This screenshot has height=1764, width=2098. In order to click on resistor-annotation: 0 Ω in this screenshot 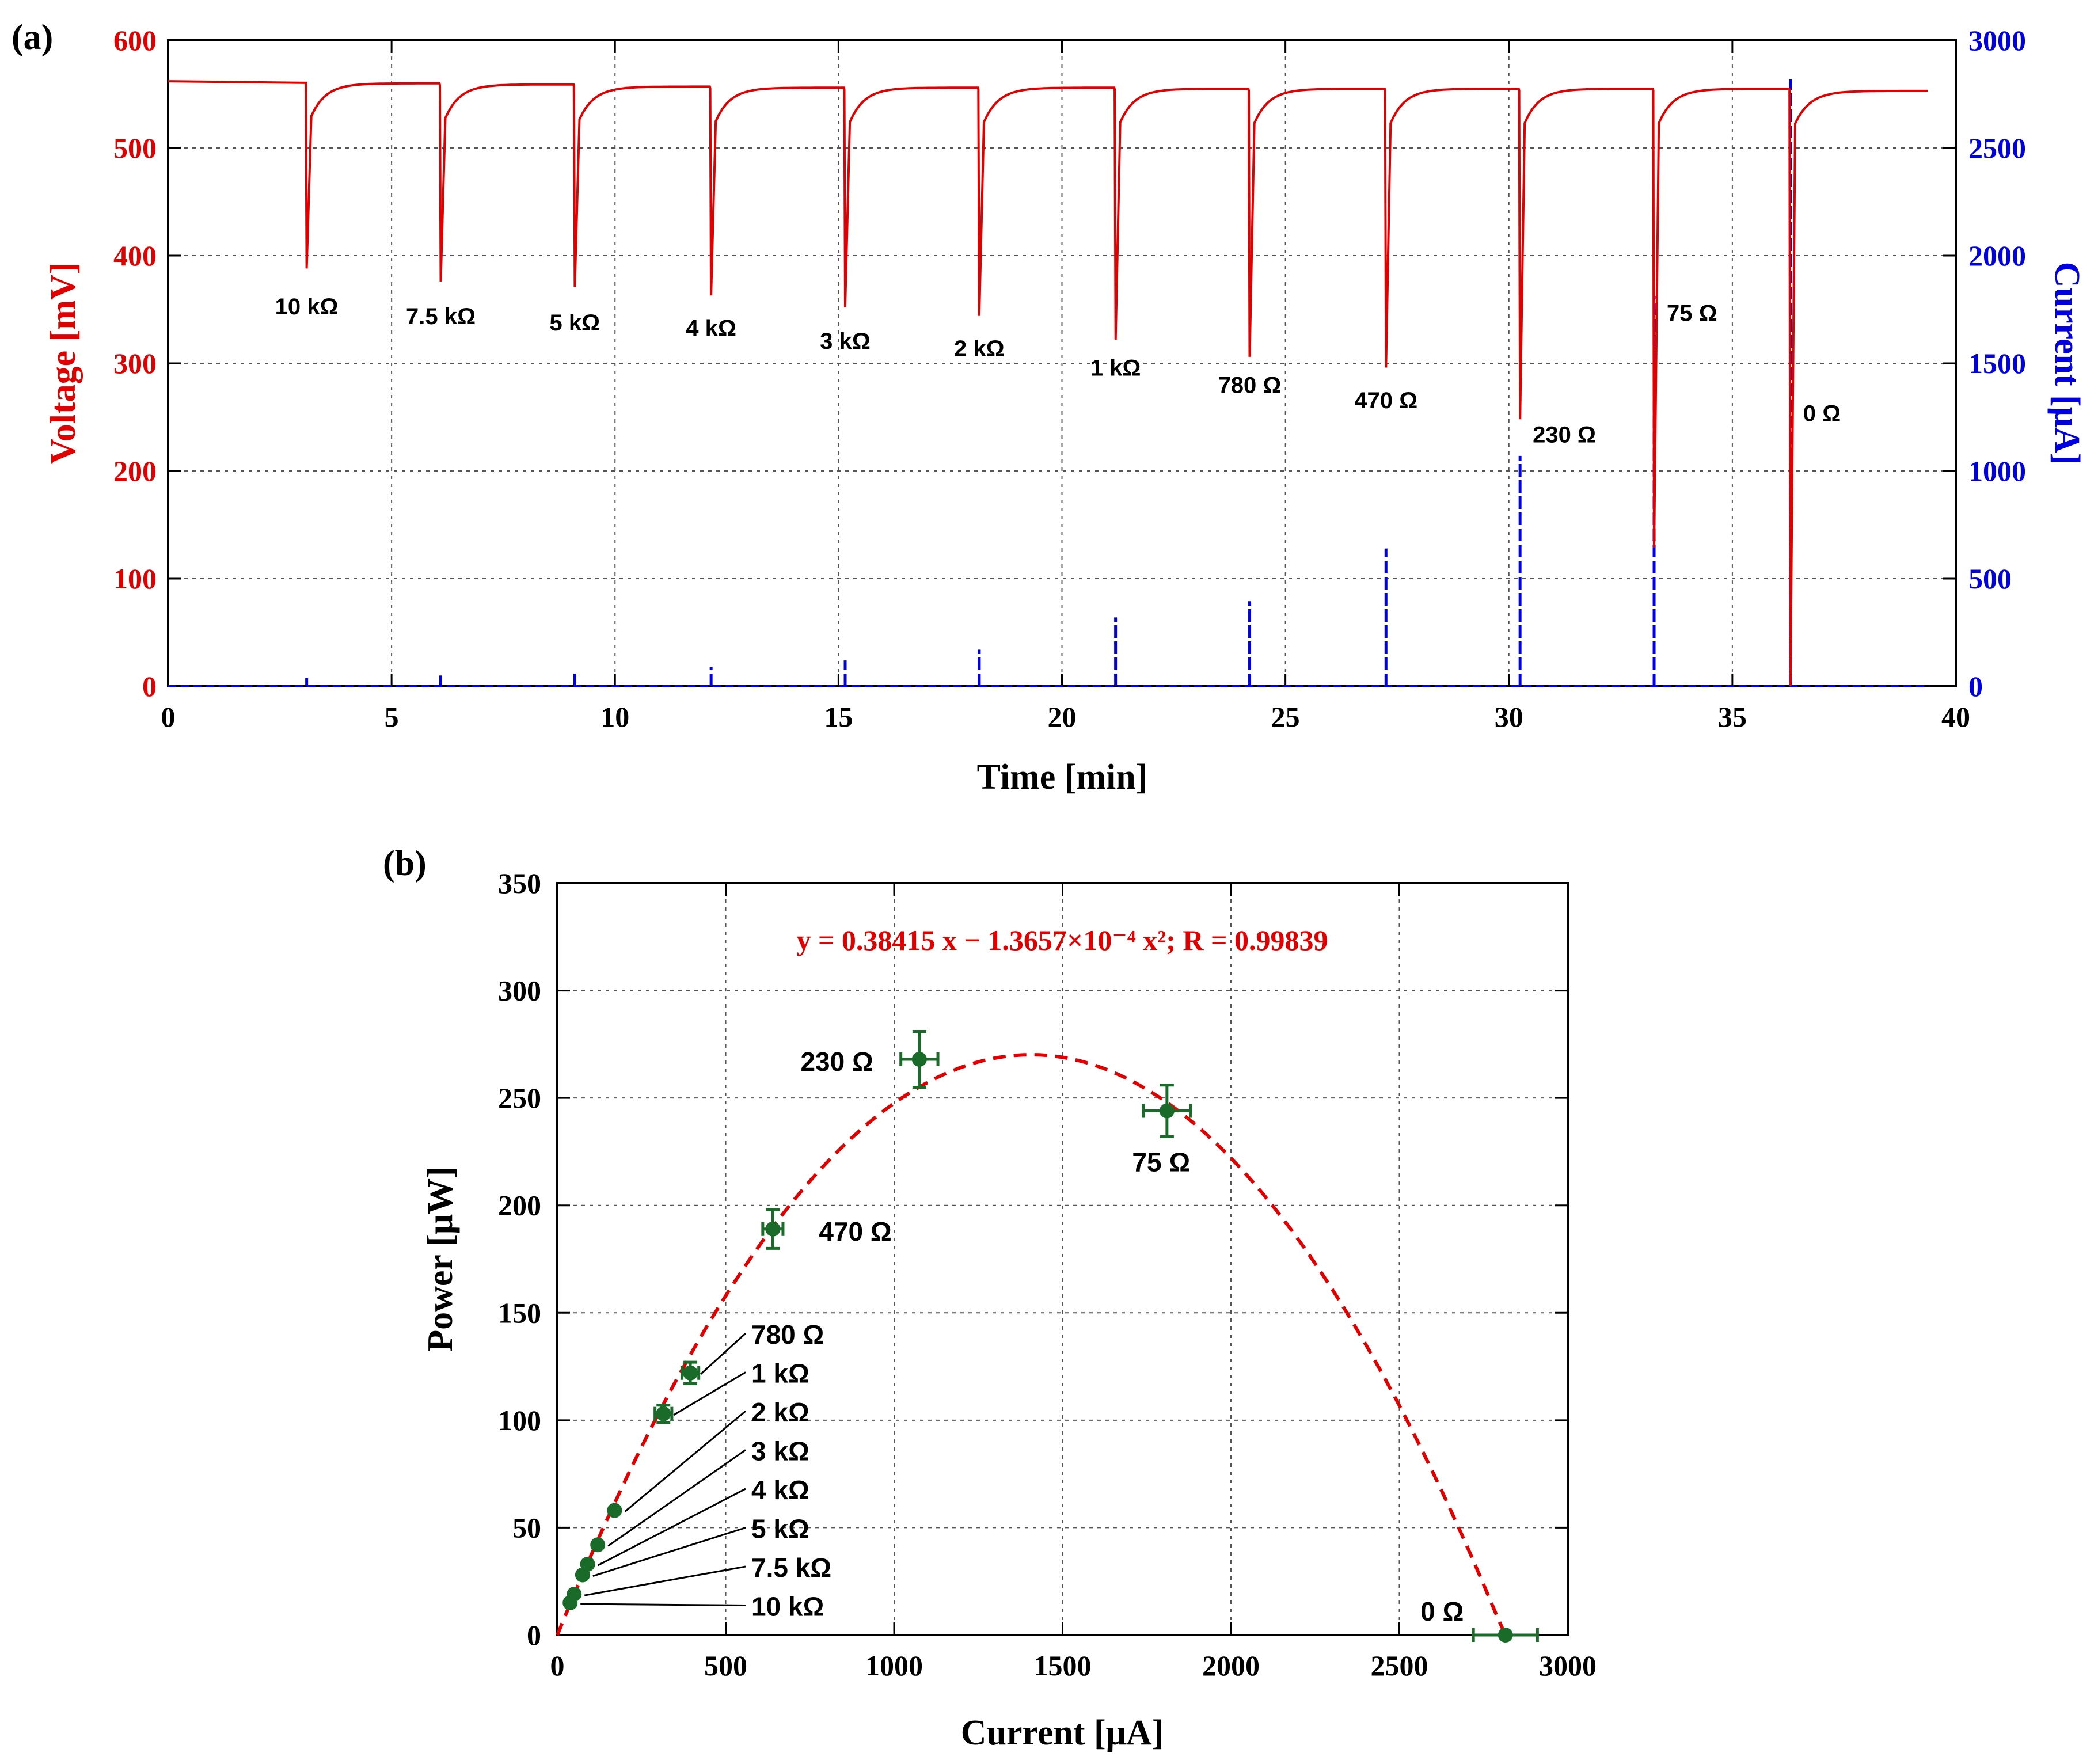, I will do `click(1822, 414)`.